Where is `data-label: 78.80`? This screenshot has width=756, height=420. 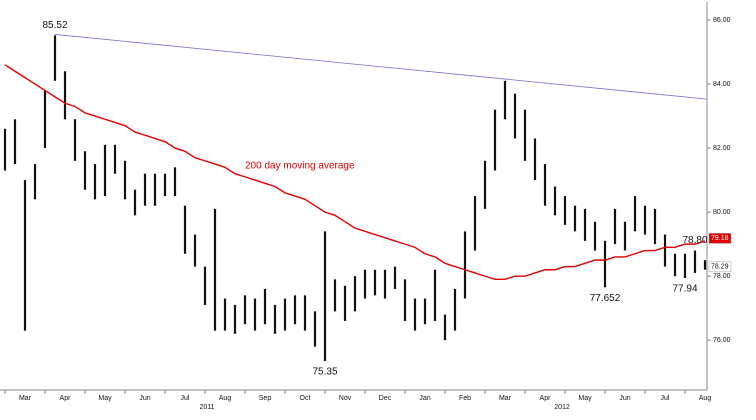
data-label: 78.80 is located at coordinates (694, 240).